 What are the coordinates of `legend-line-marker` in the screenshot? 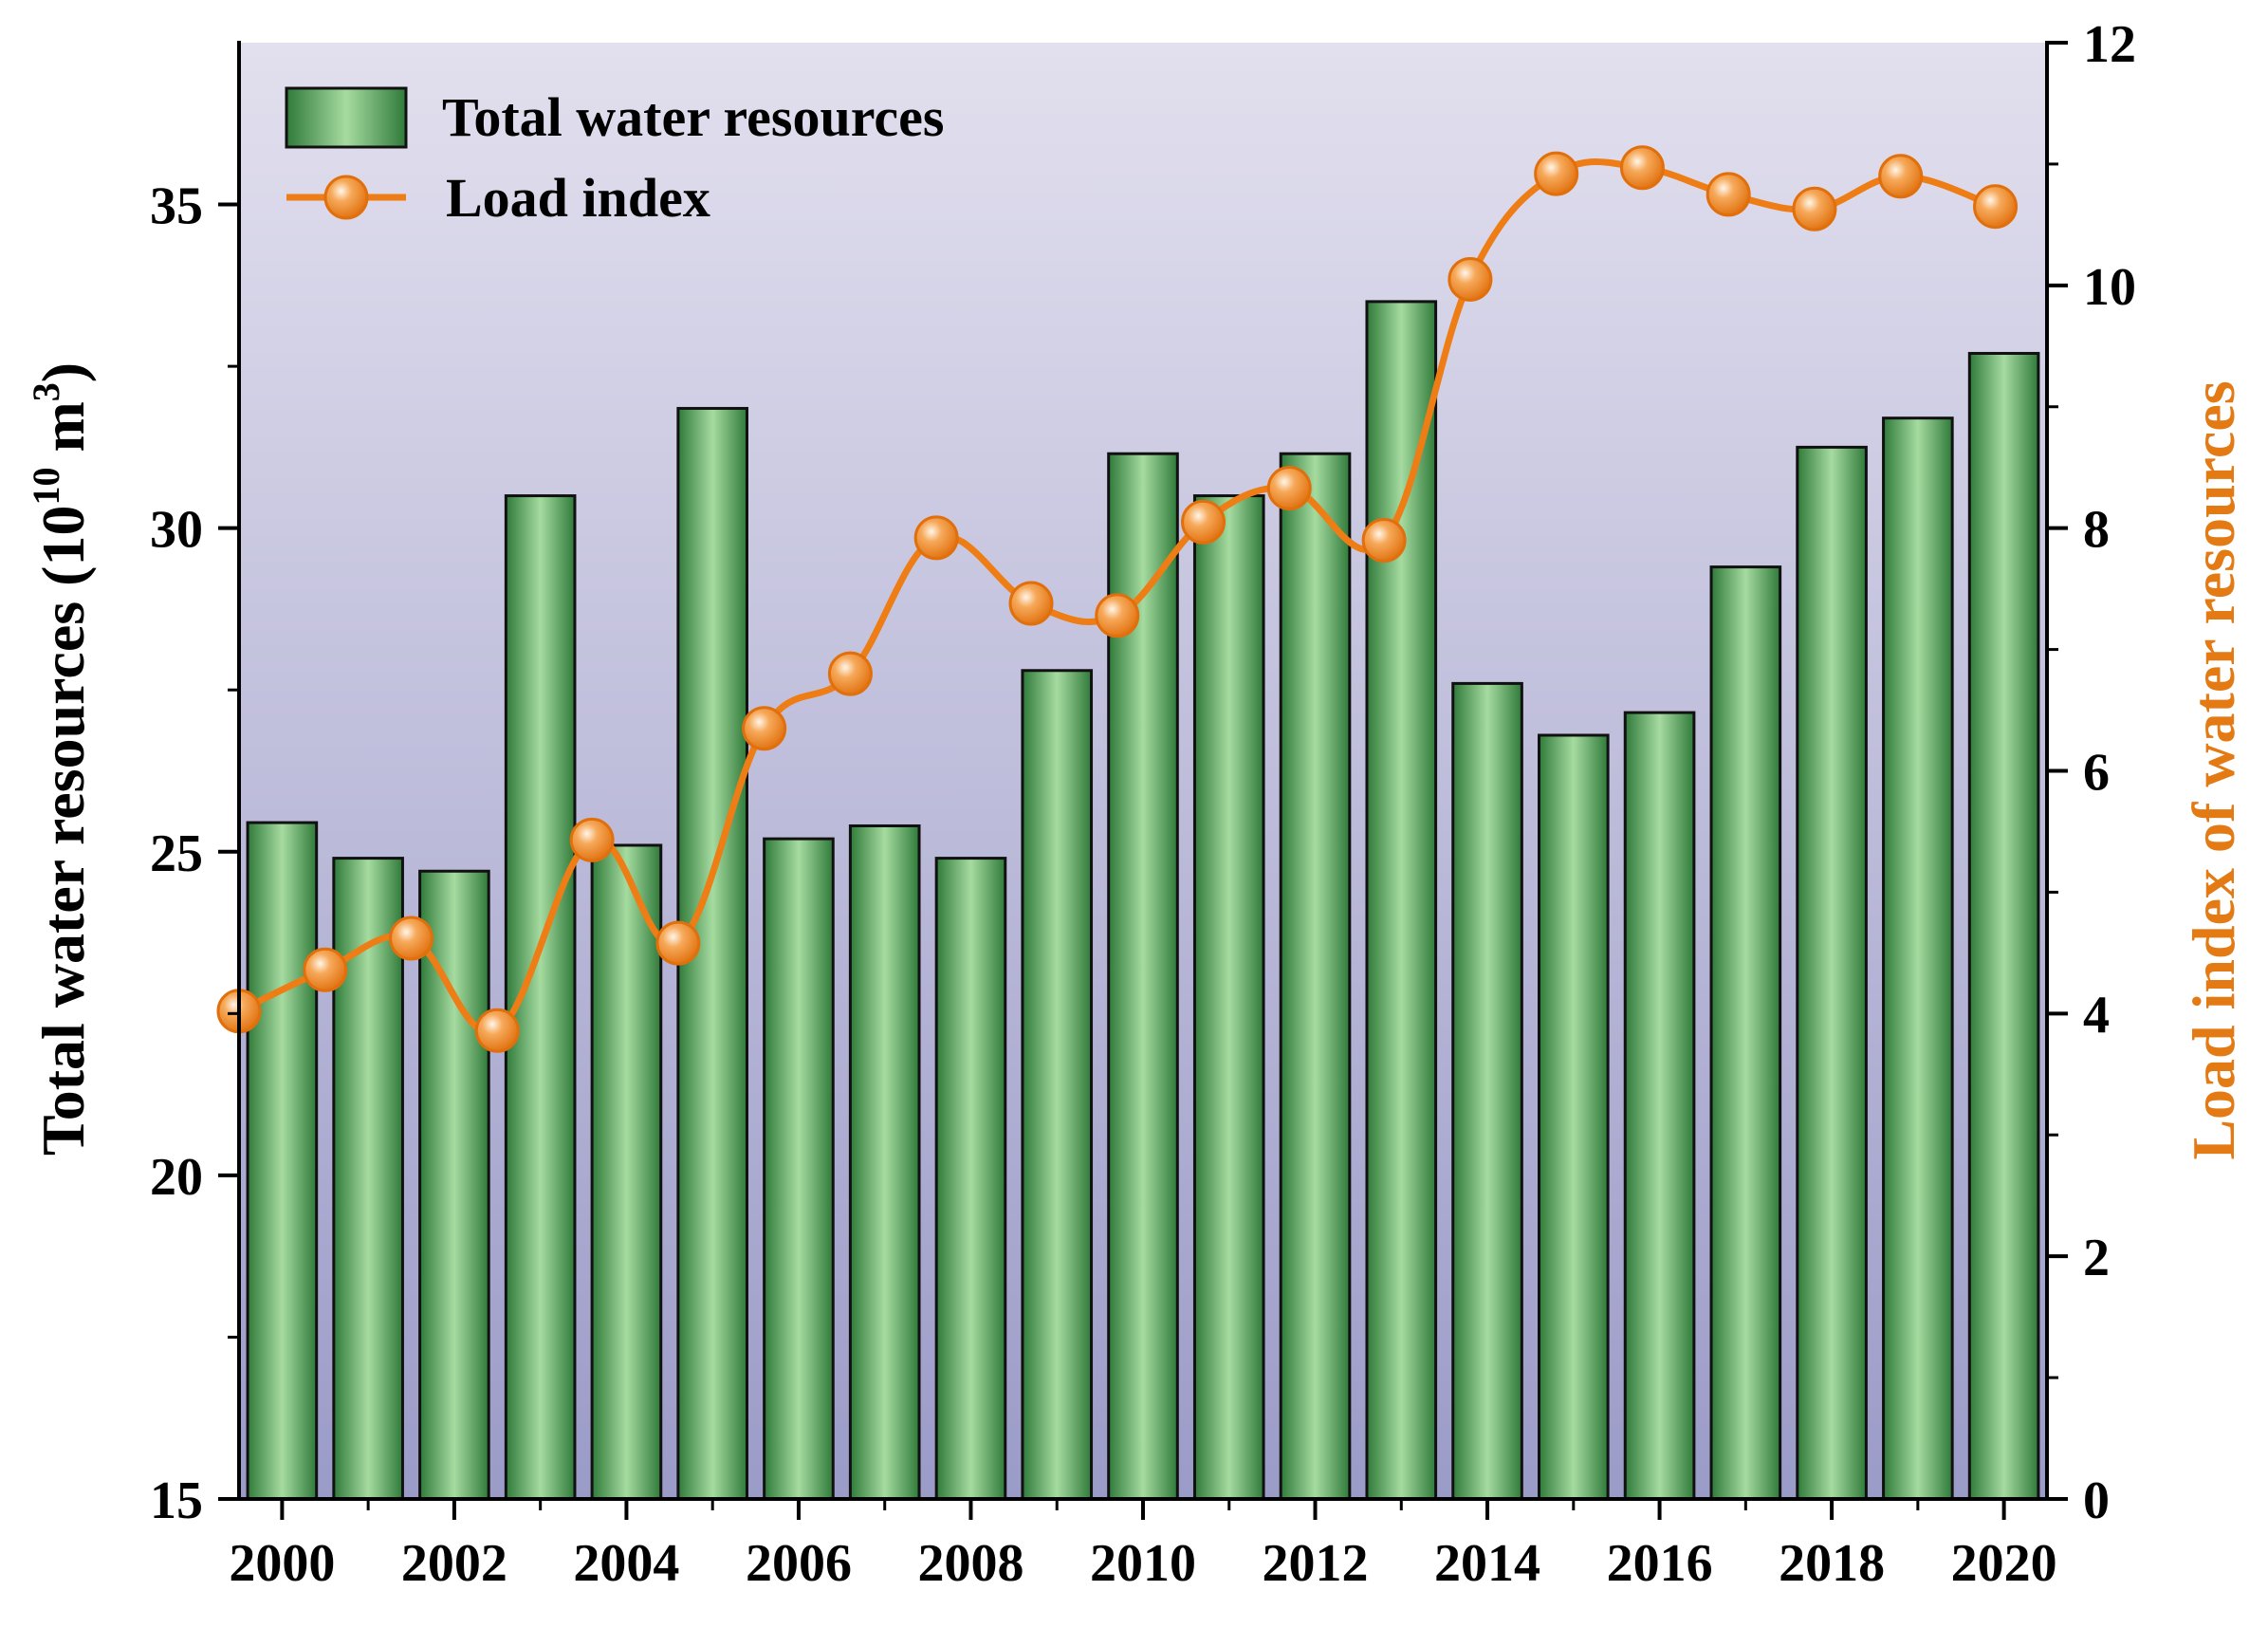 It's located at (346, 197).